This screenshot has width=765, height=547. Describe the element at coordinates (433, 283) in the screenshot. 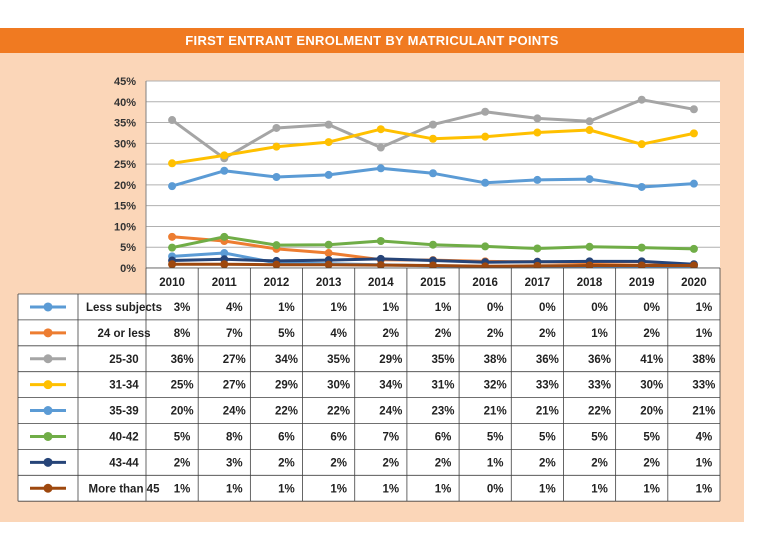

I see `x-category-label: 2015` at that location.